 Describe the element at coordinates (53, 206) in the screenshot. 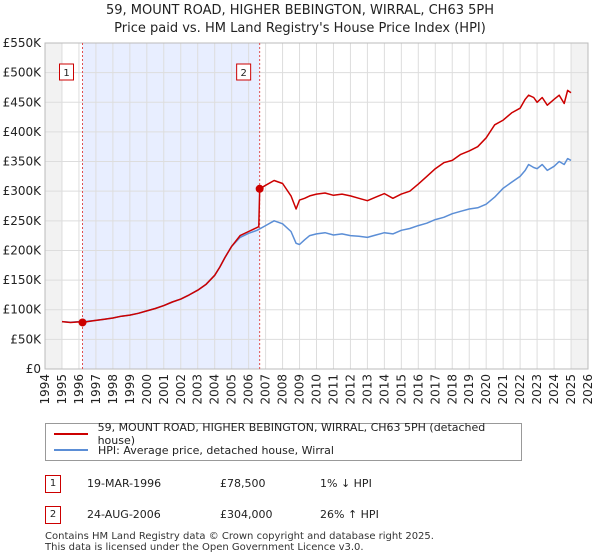

I see `no-data-region-start` at that location.